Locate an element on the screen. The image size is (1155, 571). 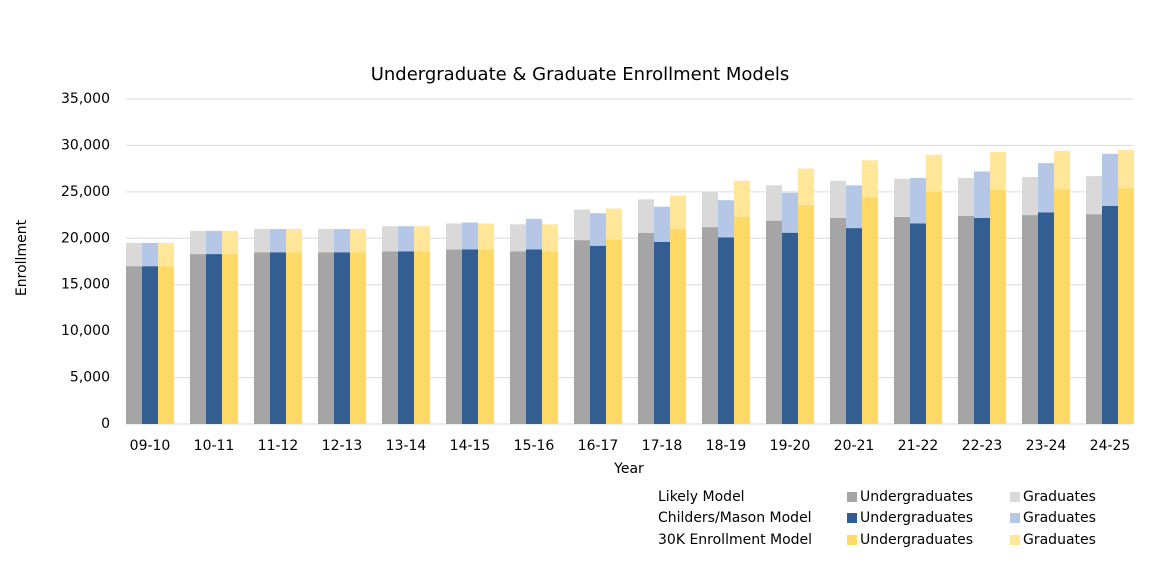
x-tick-label: 19-20 is located at coordinates (790, 446).